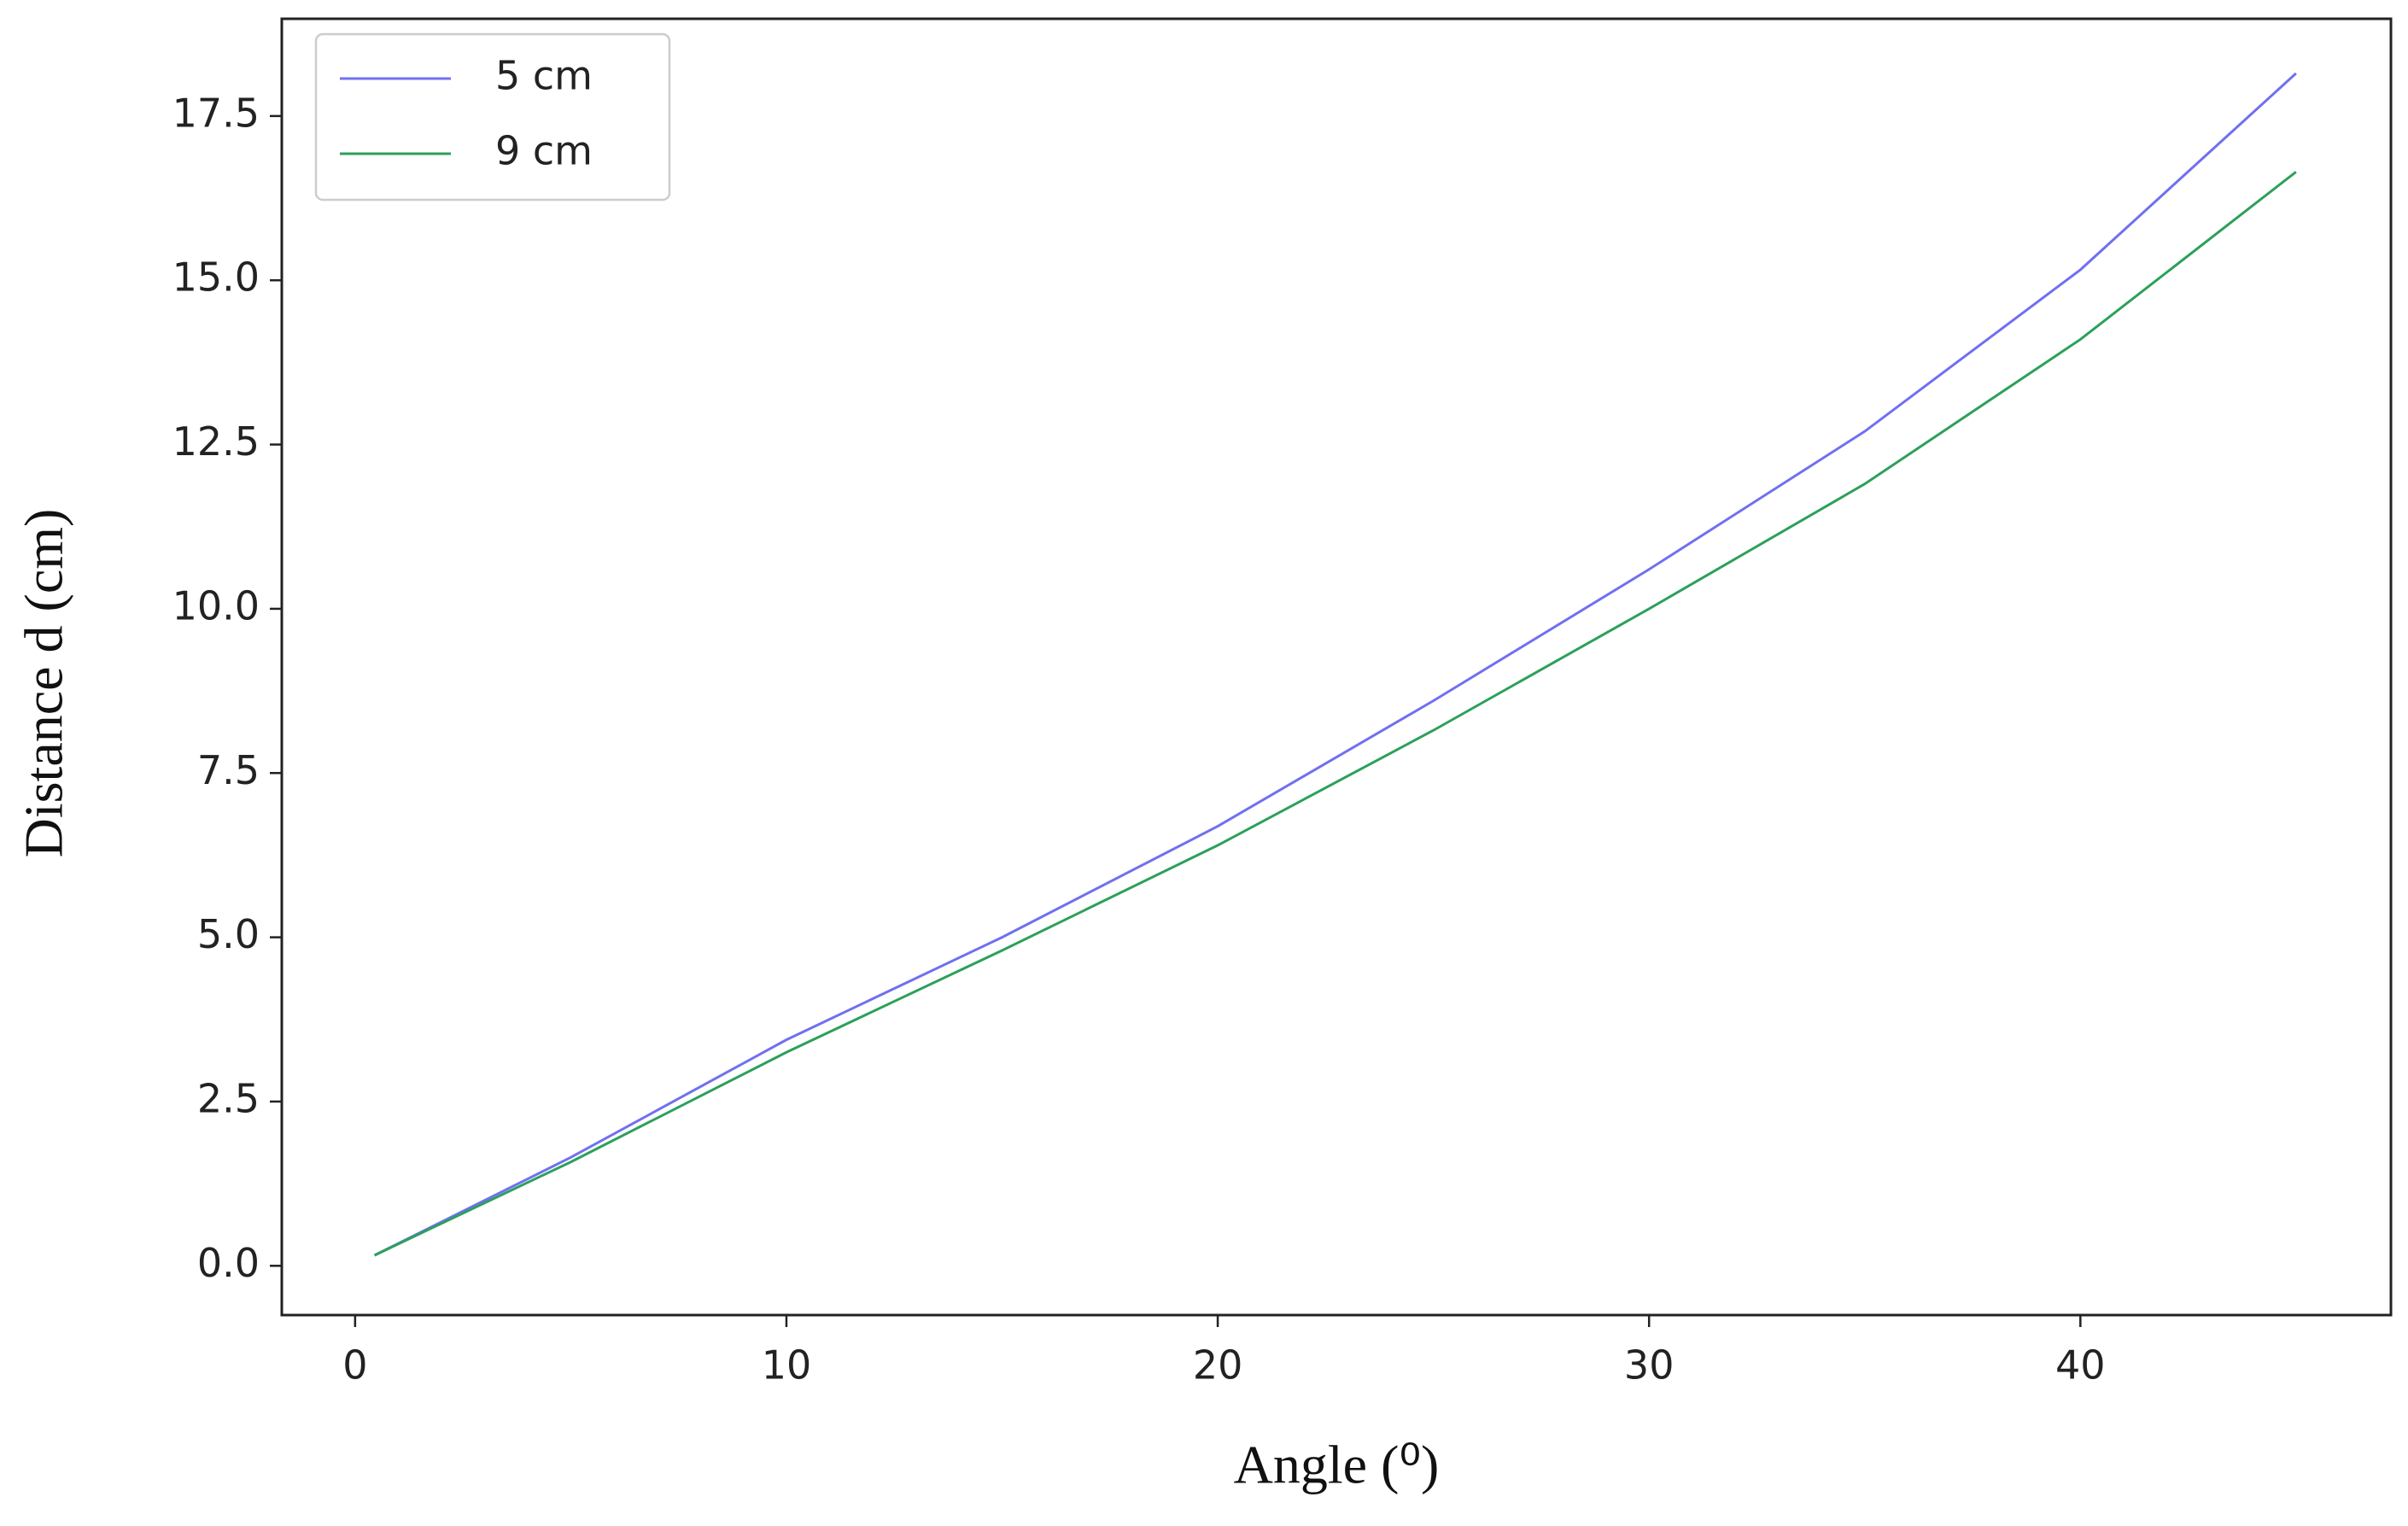 This screenshot has width=2408, height=1526. What do you see at coordinates (787, 1365) in the screenshot?
I see `x-tick-label: 10` at bounding box center [787, 1365].